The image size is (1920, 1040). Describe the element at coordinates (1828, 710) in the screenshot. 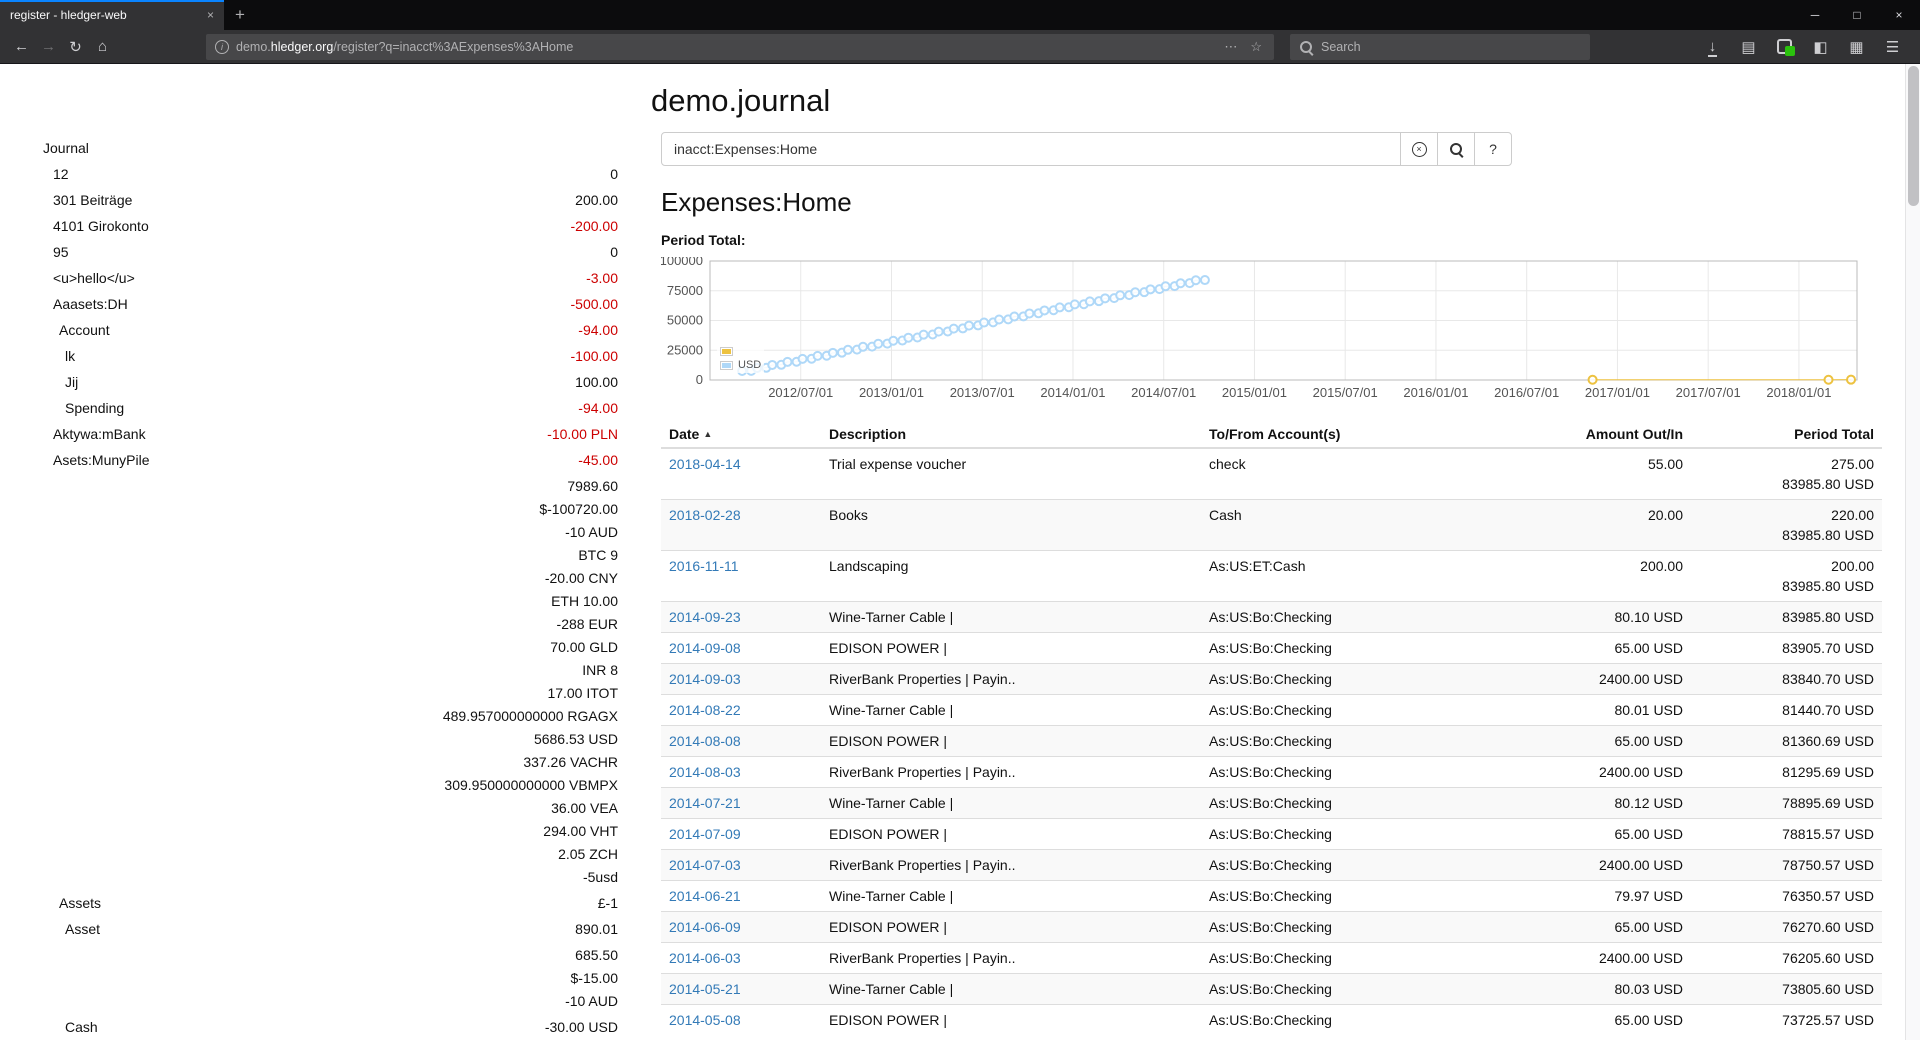

I see `period-total-line: 81440.70 USD` at that location.